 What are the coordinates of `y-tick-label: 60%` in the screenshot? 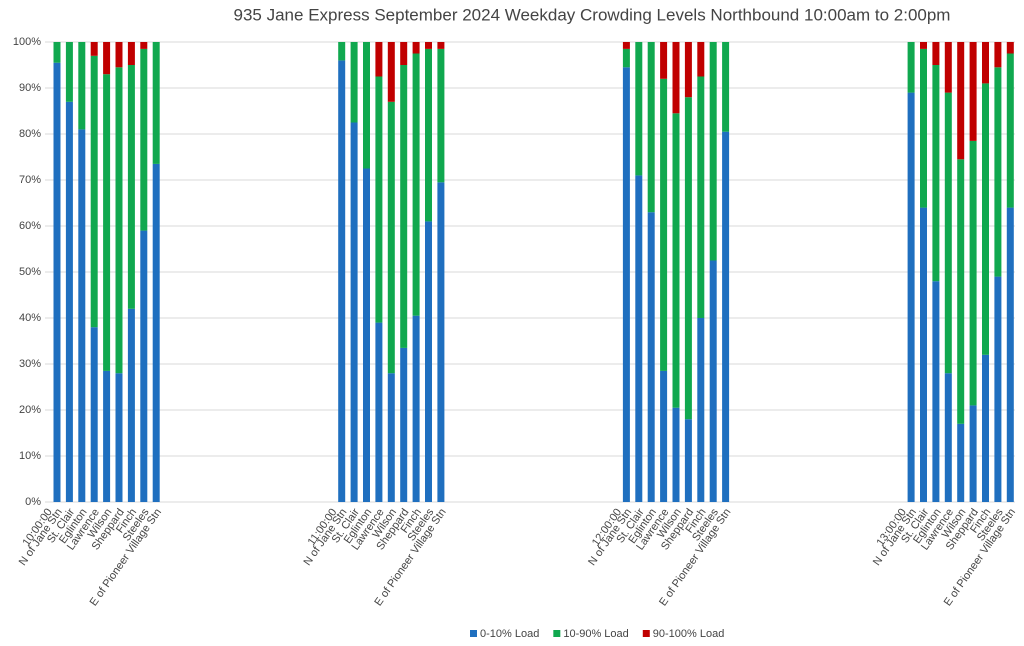 It's located at (30, 226).